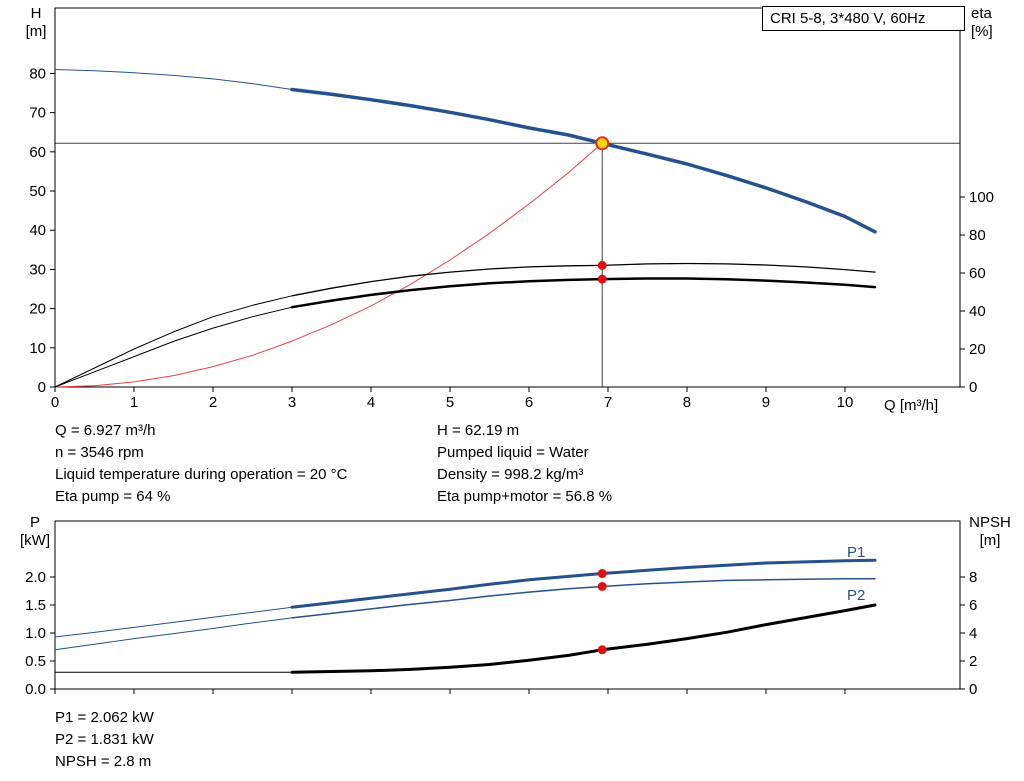  Describe the element at coordinates (173, 79) in the screenshot. I see `series-head-extension` at that location.